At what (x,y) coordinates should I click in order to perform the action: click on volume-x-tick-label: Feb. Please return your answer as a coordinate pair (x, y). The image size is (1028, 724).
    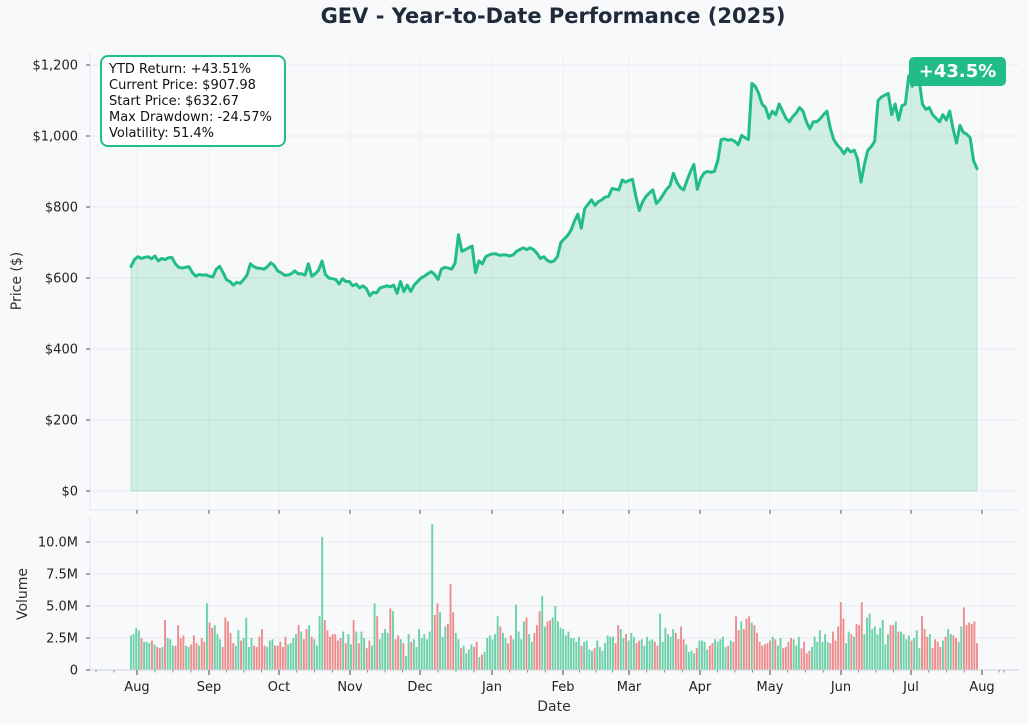
    Looking at the image, I should click on (562, 687).